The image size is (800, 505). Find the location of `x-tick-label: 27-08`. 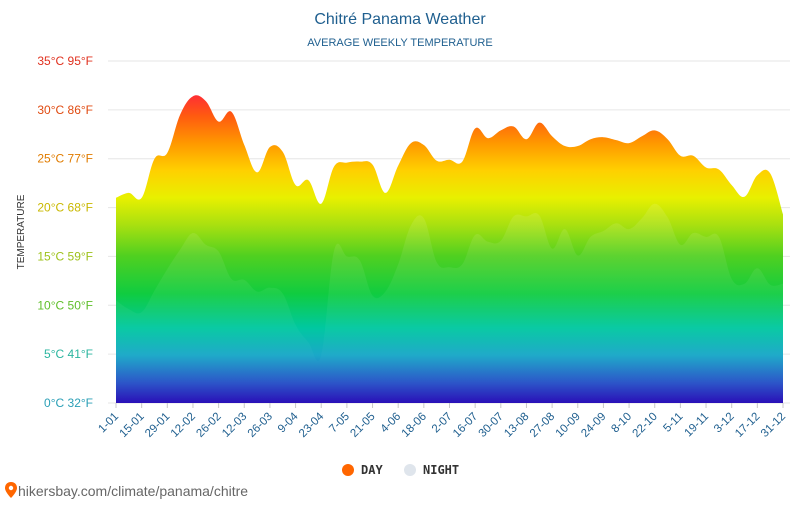

x-tick-label: 27-08 is located at coordinates (542, 425).